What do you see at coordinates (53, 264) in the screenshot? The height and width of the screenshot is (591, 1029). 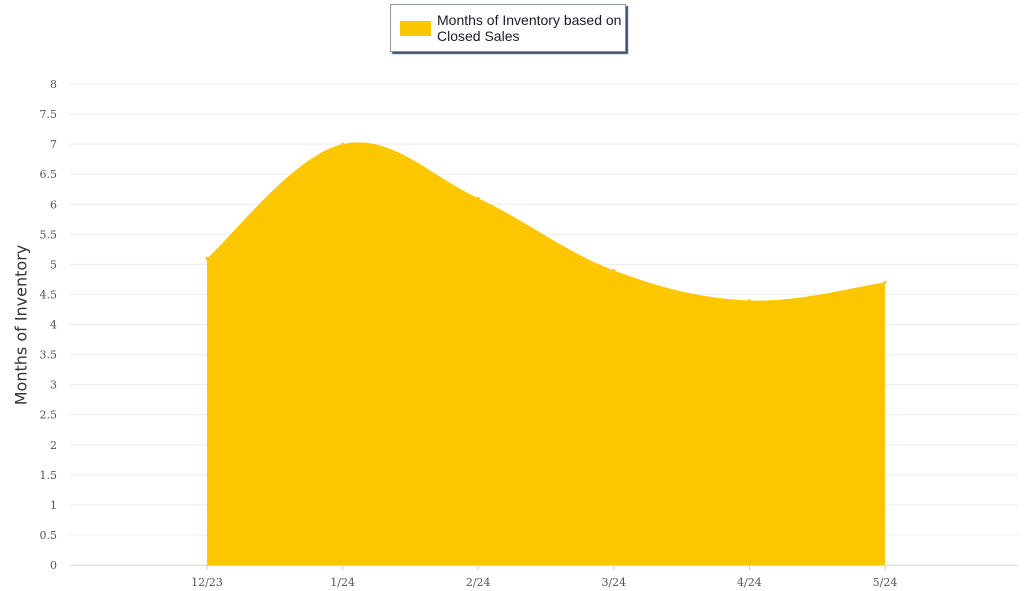 I see `y-tick-label: 5` at bounding box center [53, 264].